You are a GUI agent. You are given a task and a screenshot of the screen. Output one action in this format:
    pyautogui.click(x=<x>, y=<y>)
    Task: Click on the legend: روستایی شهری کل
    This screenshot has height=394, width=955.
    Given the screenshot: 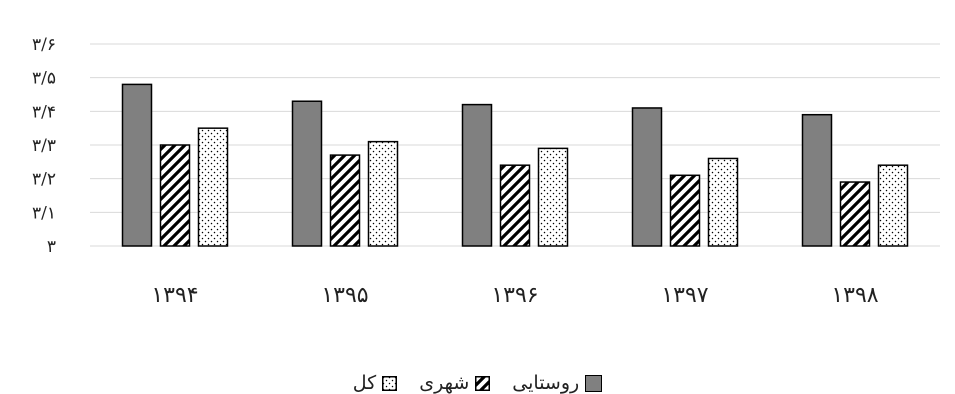 What is the action you would take?
    pyautogui.click(x=477, y=383)
    